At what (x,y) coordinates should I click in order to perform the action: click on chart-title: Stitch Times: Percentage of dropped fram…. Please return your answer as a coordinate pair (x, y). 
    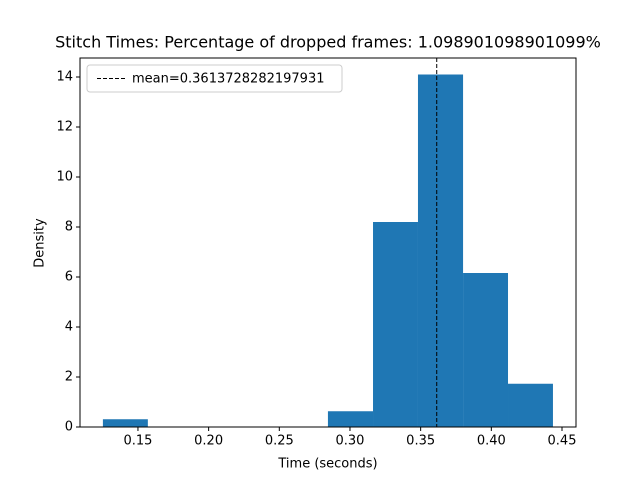
    Looking at the image, I should click on (328, 42).